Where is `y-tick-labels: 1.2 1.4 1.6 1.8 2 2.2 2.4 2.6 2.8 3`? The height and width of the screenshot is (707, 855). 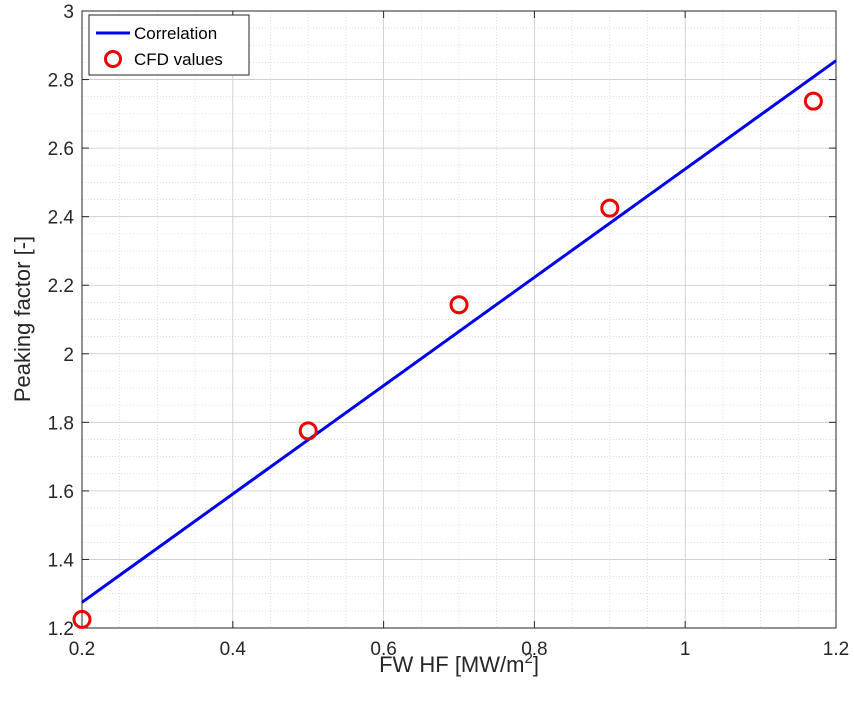 y-tick-labels: 1.2 1.4 1.6 1.8 2 2.2 2.4 2.6 2.8 3 is located at coordinates (61, 321).